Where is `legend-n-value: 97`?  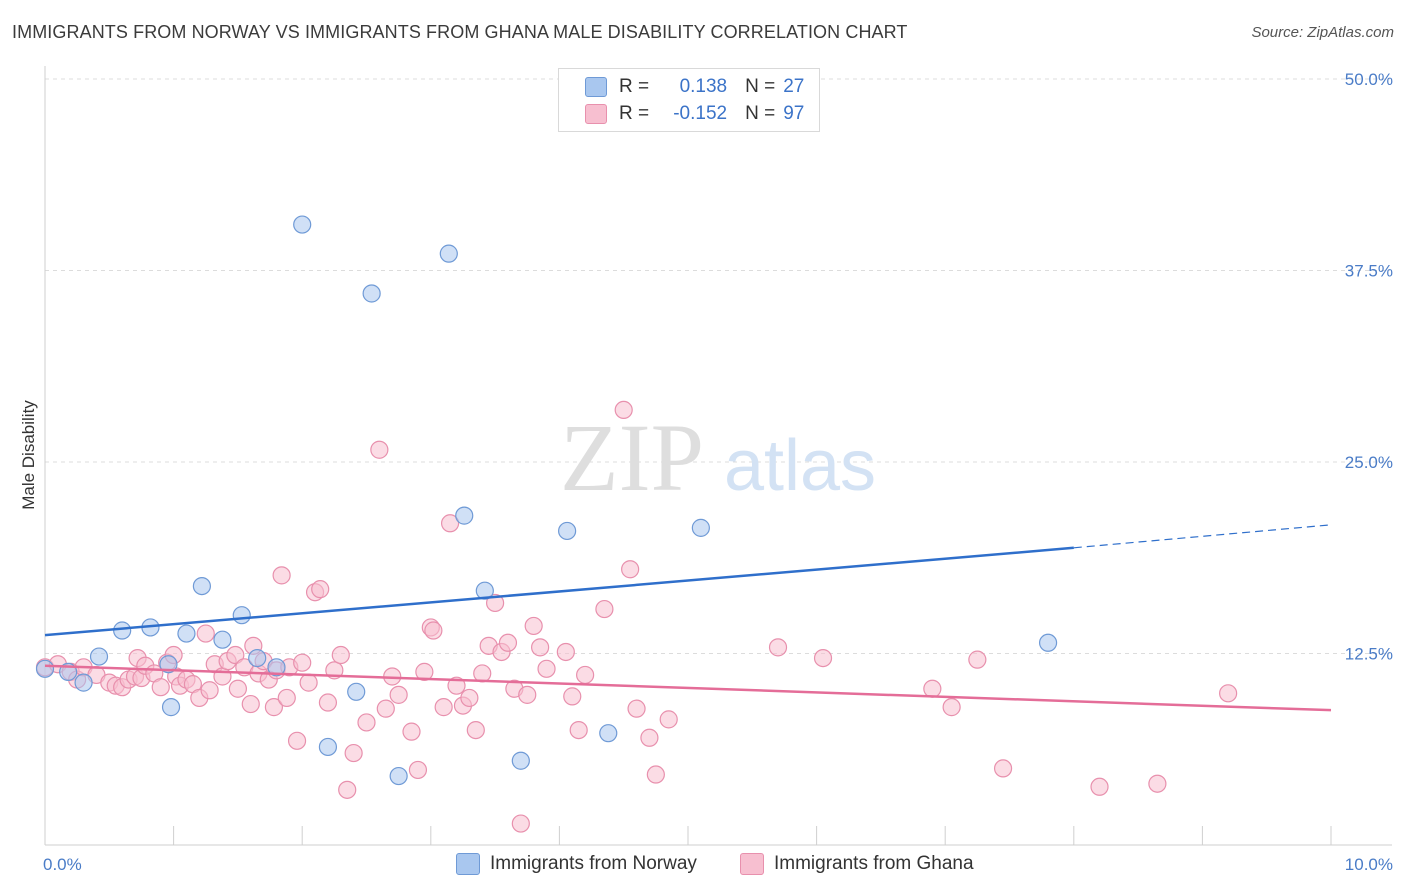 legend-n-value: 97 is located at coordinates (794, 113).